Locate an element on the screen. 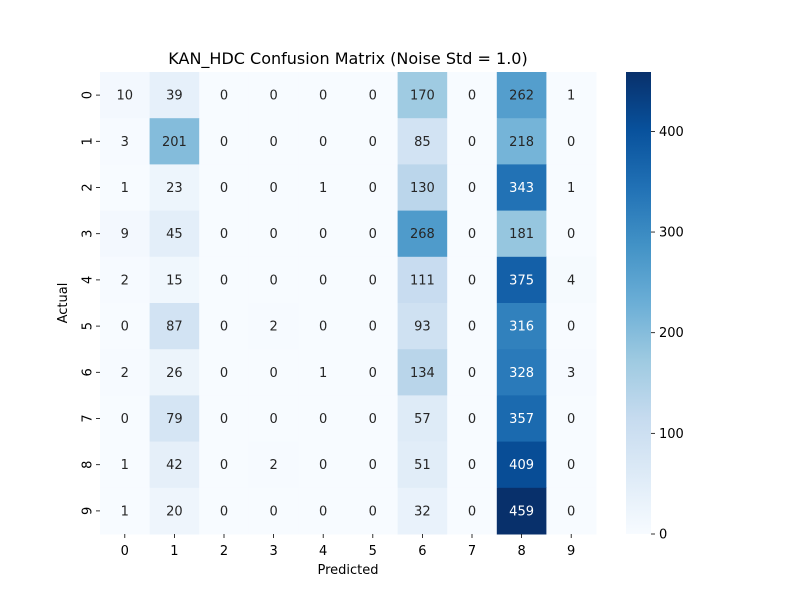 This screenshot has width=800, height=604. cell-value-label: 201 is located at coordinates (174, 142).